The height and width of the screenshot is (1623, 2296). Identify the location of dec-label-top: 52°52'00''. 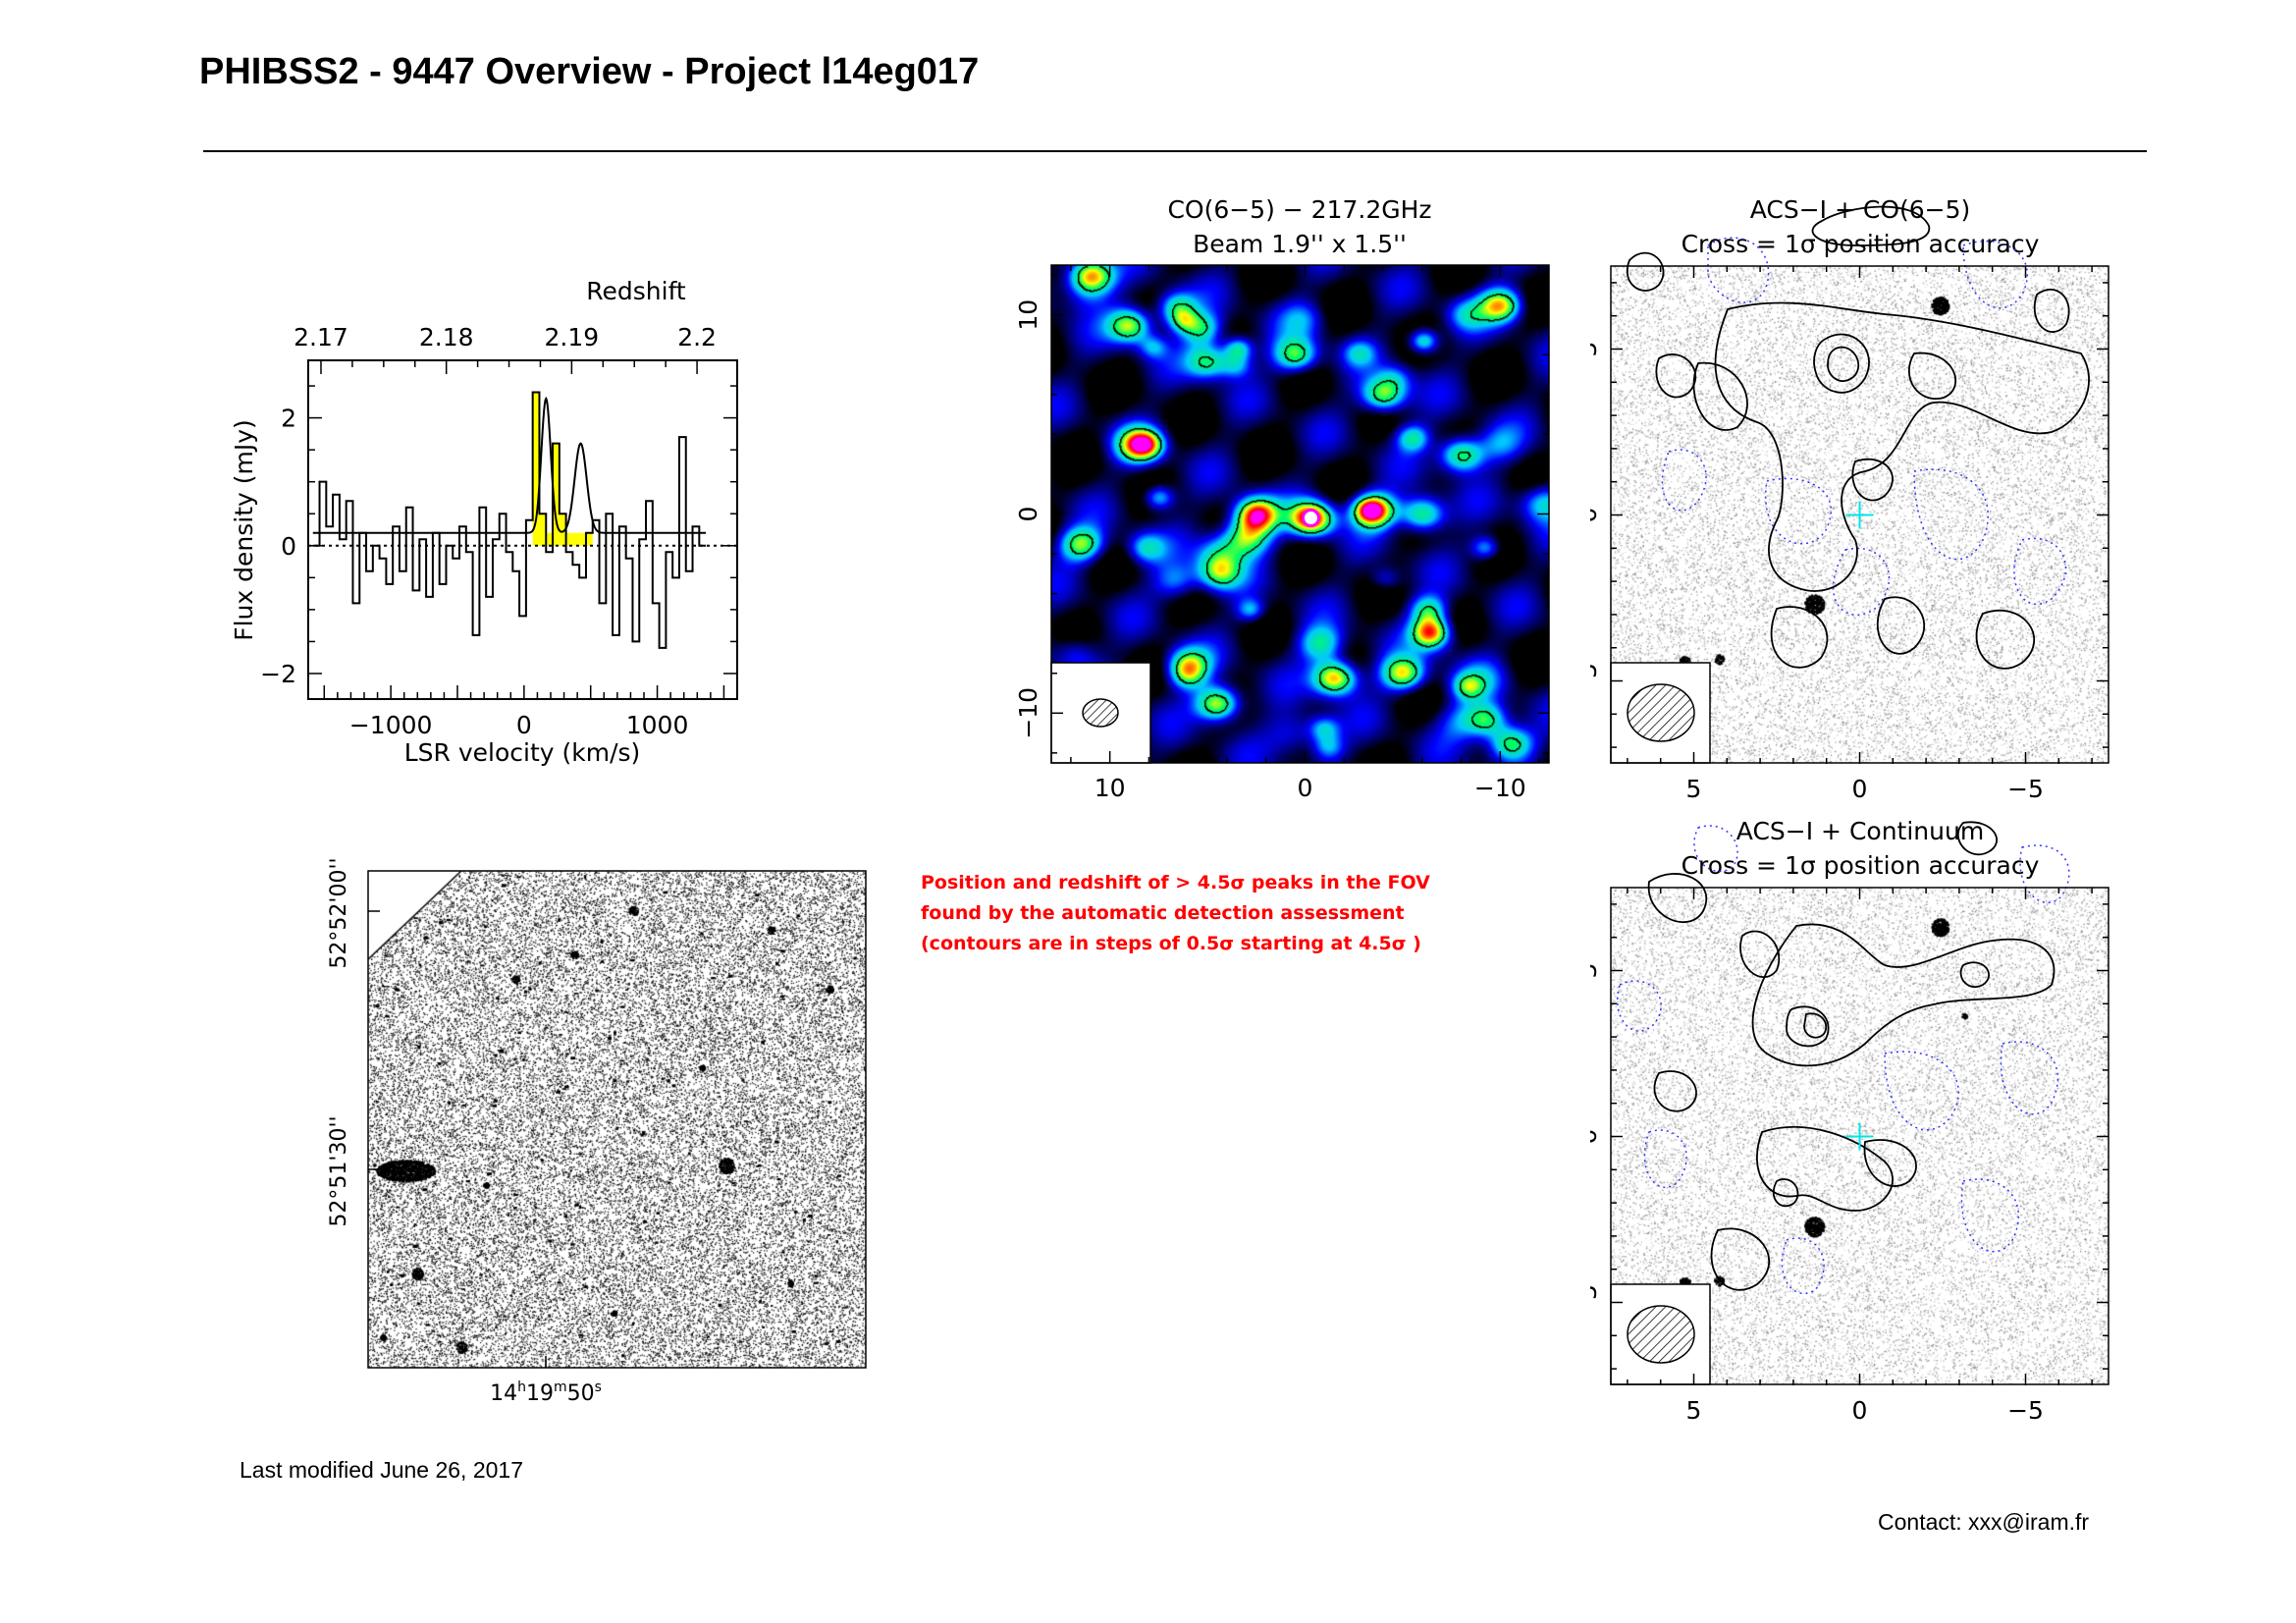
(339, 912).